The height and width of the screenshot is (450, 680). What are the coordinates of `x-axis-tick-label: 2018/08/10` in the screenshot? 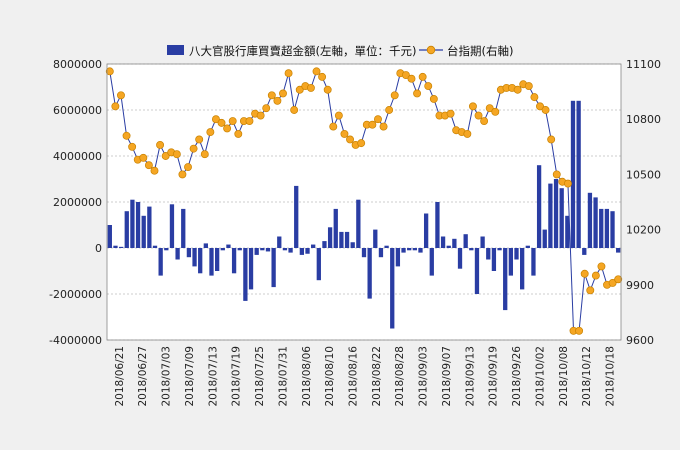 It's located at (330, 376).